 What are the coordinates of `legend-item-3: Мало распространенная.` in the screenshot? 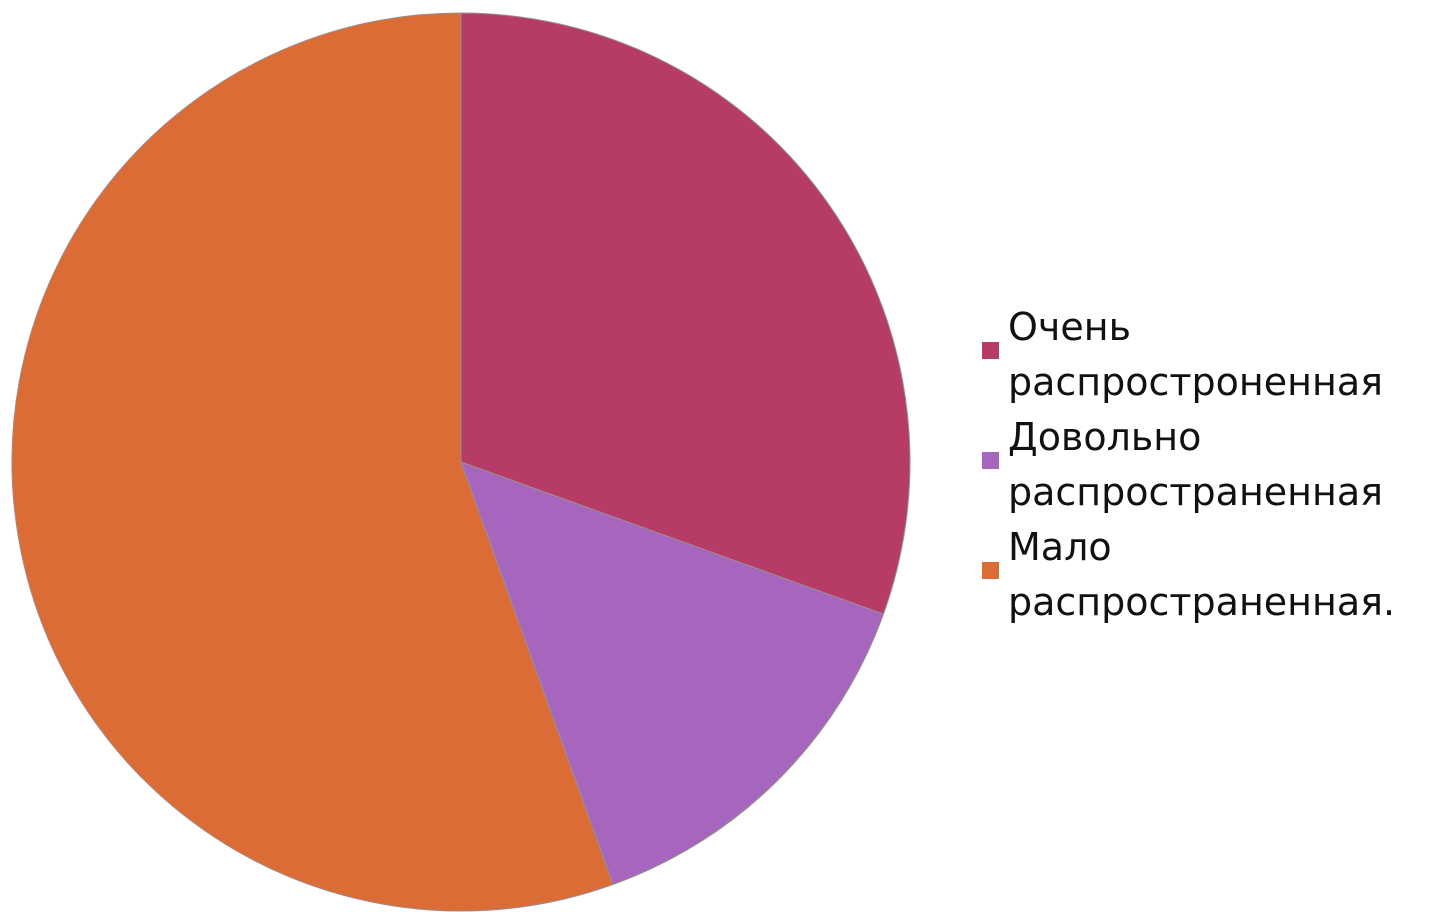 It's located at (1204, 575).